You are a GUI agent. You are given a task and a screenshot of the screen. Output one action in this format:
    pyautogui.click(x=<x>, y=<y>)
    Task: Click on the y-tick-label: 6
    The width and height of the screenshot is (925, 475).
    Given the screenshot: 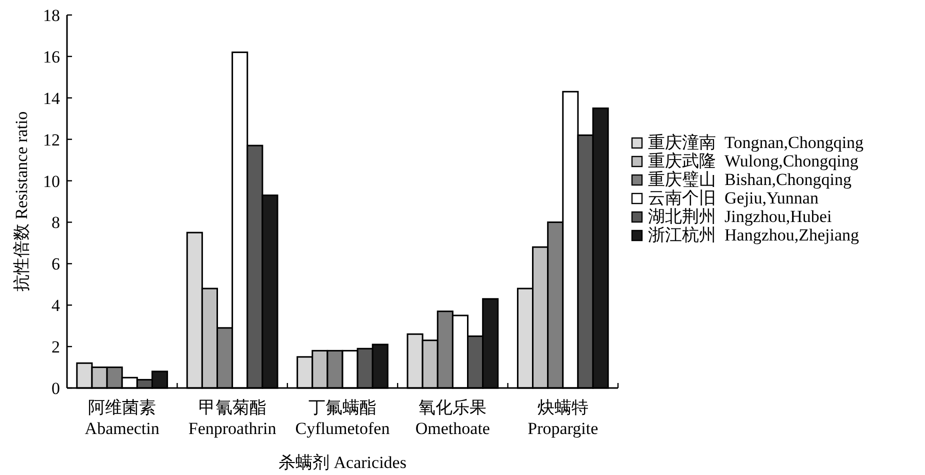 What is the action you would take?
    pyautogui.click(x=56, y=264)
    